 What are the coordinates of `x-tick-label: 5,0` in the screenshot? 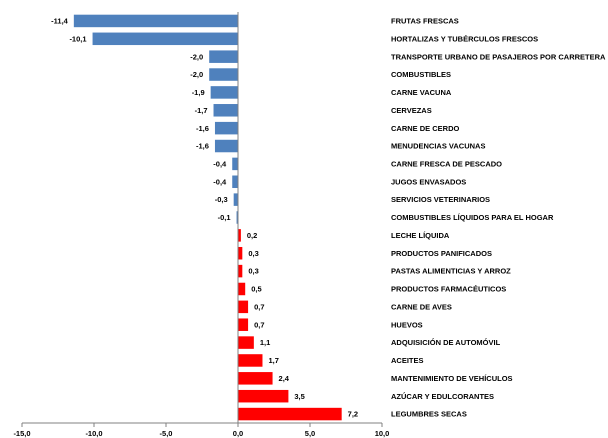 It's located at (310, 433).